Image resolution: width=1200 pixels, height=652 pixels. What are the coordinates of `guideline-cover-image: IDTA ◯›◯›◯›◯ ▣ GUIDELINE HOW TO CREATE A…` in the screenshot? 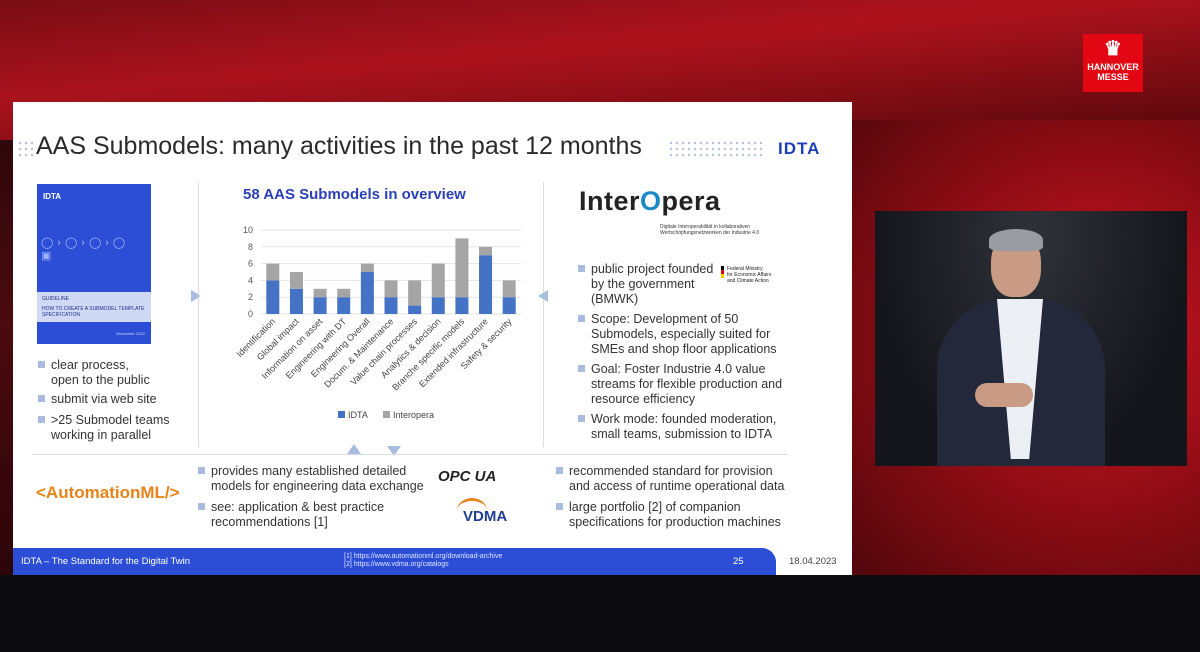 It's located at (94, 264).